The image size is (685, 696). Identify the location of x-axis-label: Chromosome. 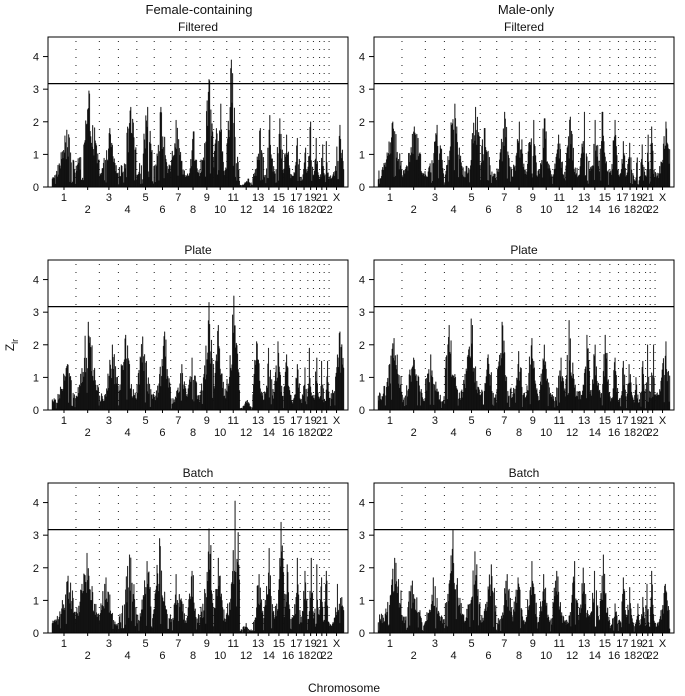
(344, 688).